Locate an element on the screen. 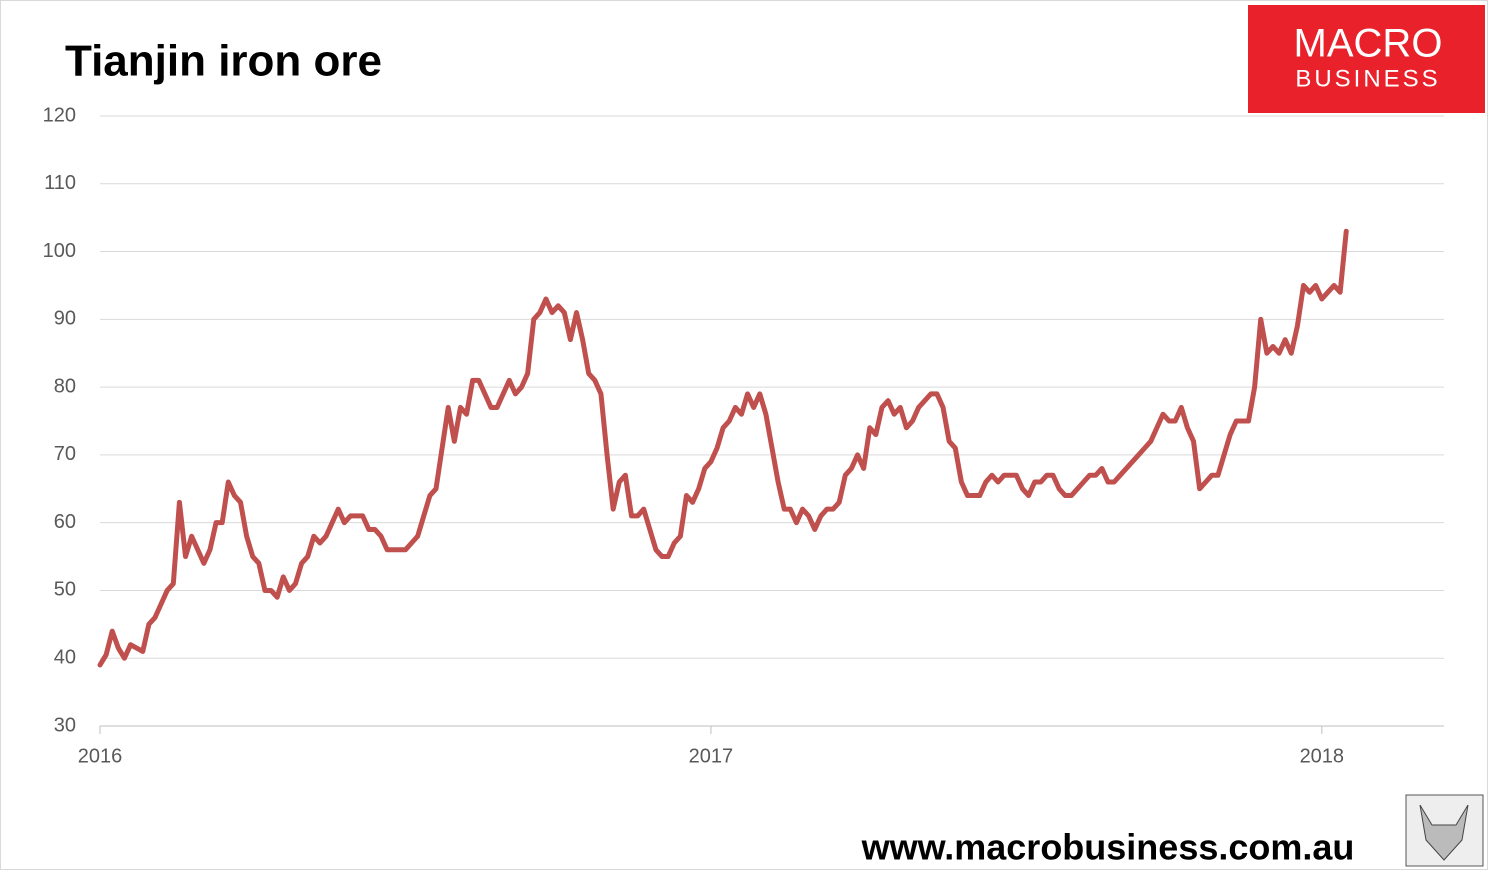 Image resolution: width=1488 pixels, height=870 pixels. y-tick-label: 80 is located at coordinates (65, 386).